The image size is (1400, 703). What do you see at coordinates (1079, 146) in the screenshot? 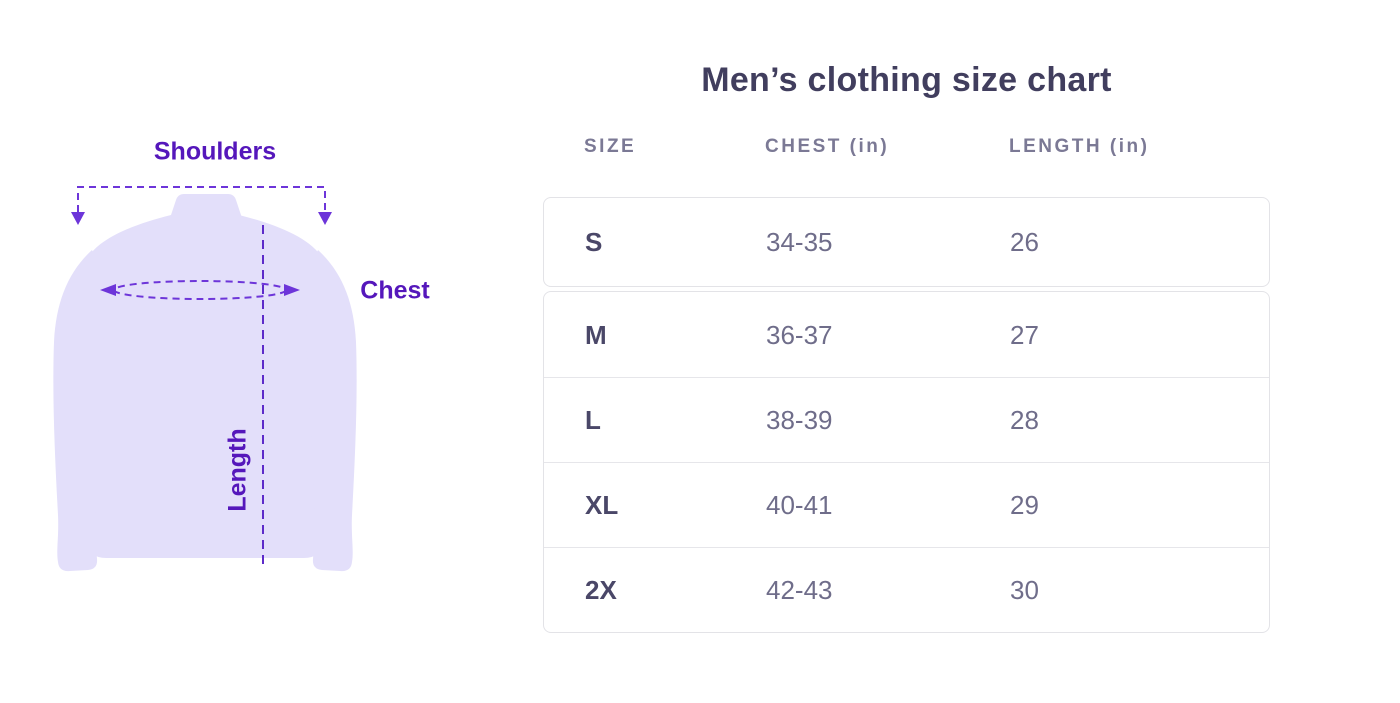
I see `column-header-length: LENGTH (in)` at bounding box center [1079, 146].